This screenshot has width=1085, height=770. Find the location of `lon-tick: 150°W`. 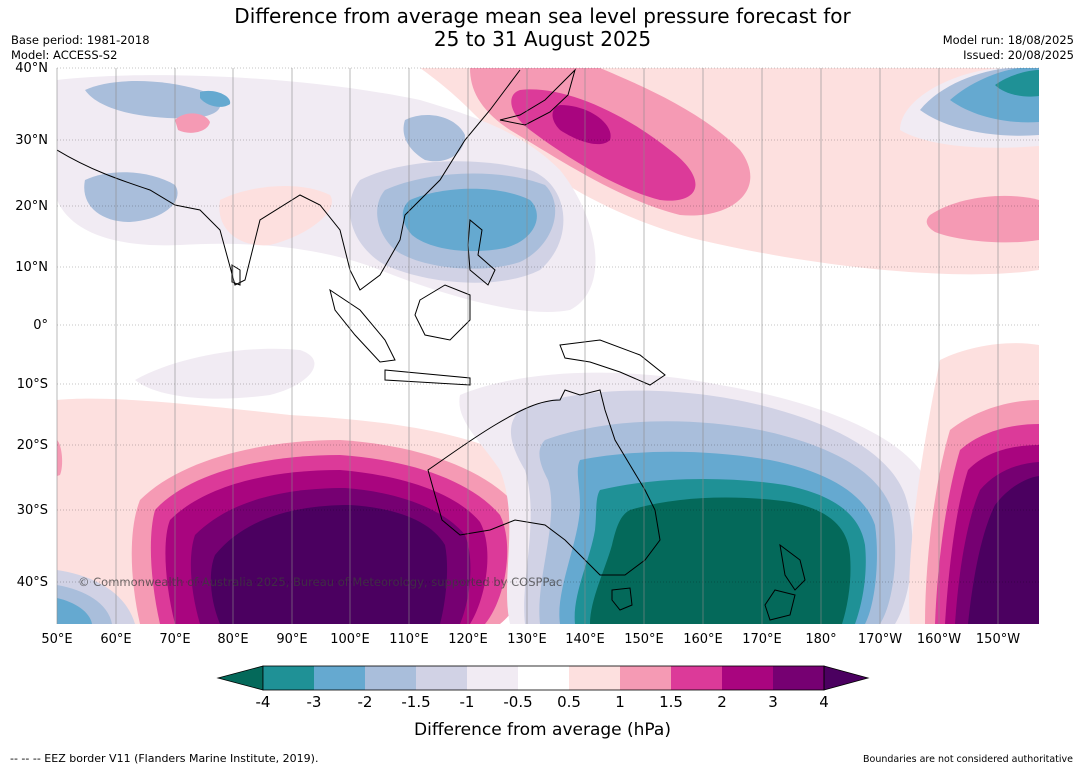

lon-tick: 150°W is located at coordinates (998, 639).